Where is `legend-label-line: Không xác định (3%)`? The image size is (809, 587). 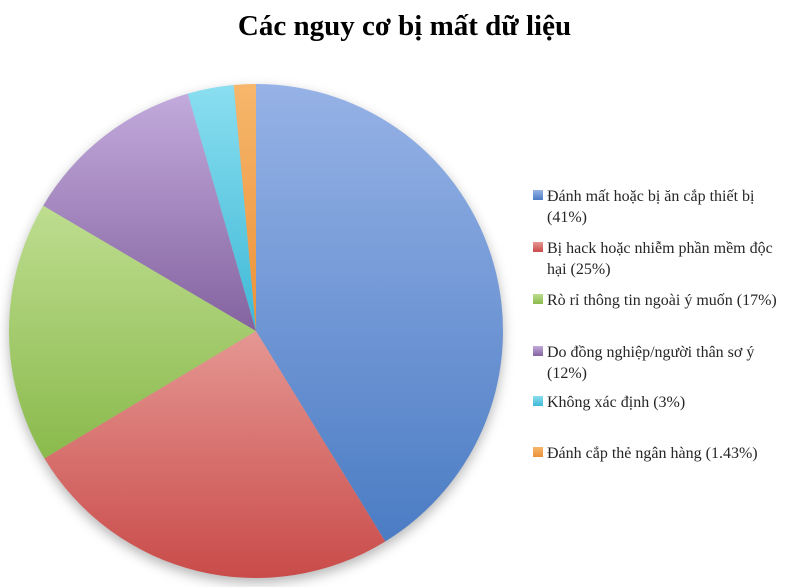
legend-label-line: Không xác định (3%) is located at coordinates (616, 402).